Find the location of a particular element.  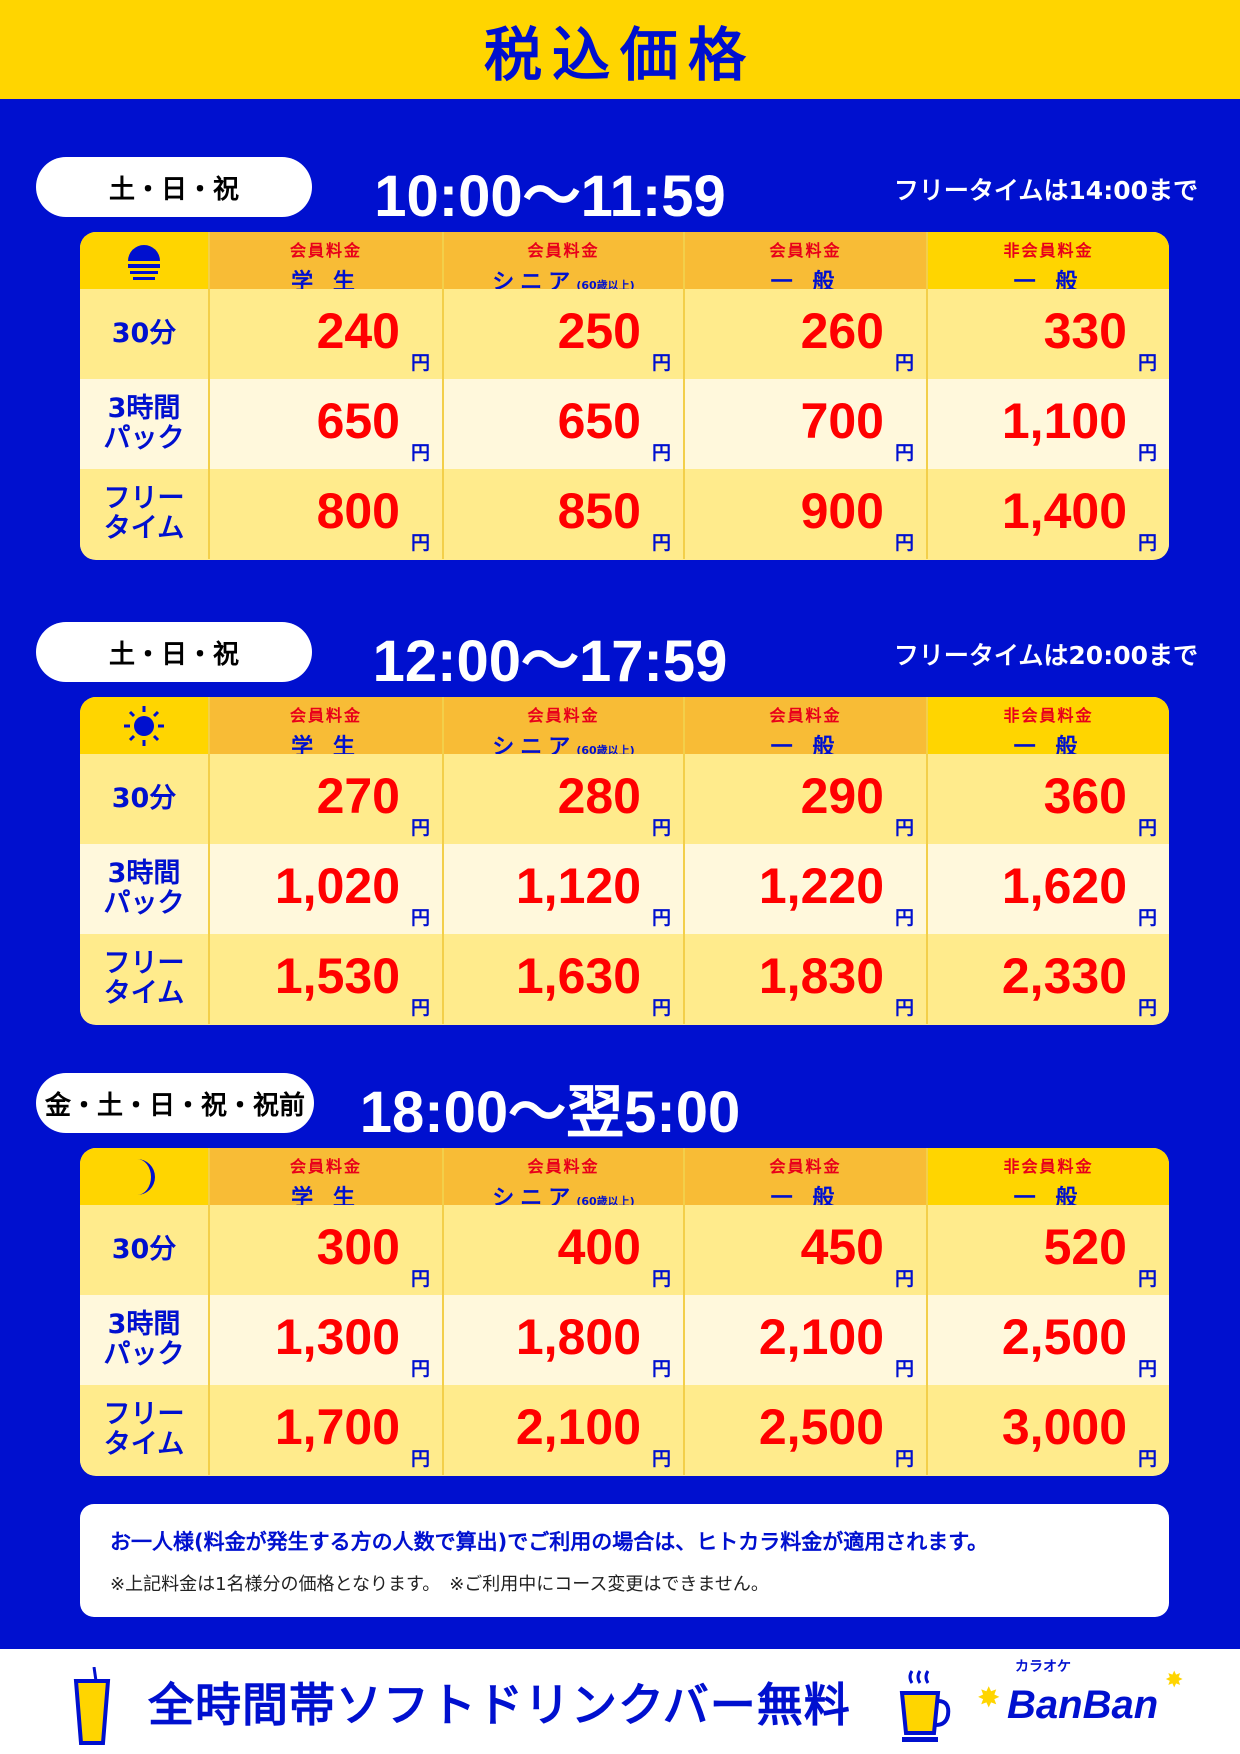

price-cell: 270 円 is located at coordinates (327, 799).